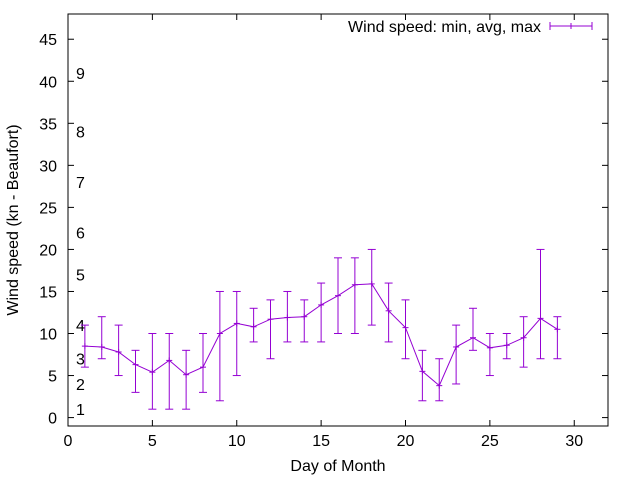  Describe the element at coordinates (68, 441) in the screenshot. I see `x-tick-label: 0` at that location.